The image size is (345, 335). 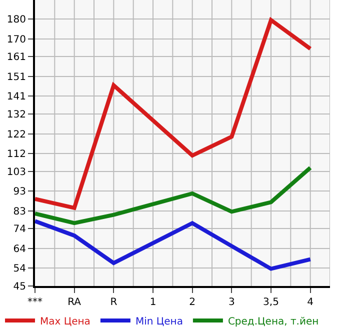 I want to click on x-tick-label: ***, so click(x=35, y=302).